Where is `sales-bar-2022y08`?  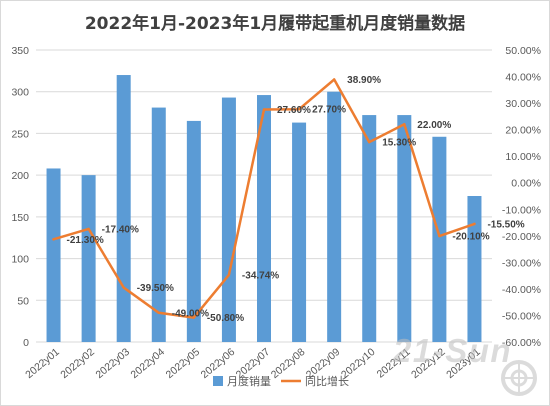
sales-bar-2022y08 is located at coordinates (299, 232).